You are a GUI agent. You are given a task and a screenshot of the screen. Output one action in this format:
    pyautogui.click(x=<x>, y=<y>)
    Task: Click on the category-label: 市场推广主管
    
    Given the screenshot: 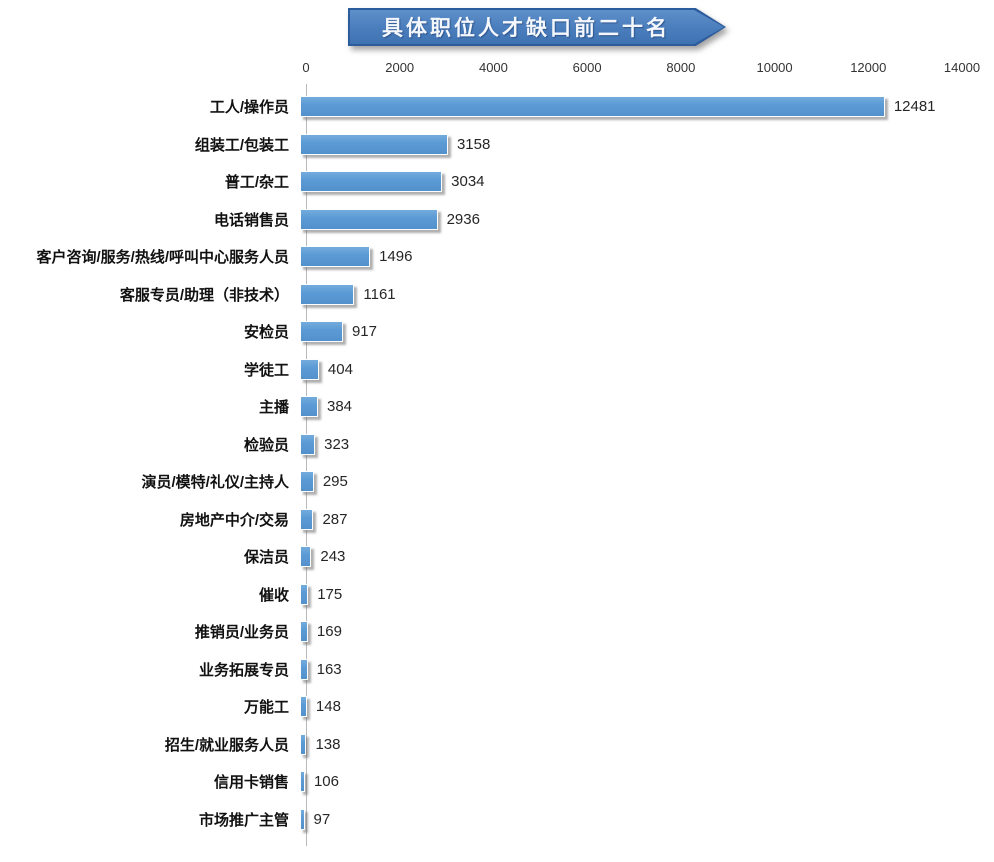 What is the action you would take?
    pyautogui.click(x=243, y=820)
    